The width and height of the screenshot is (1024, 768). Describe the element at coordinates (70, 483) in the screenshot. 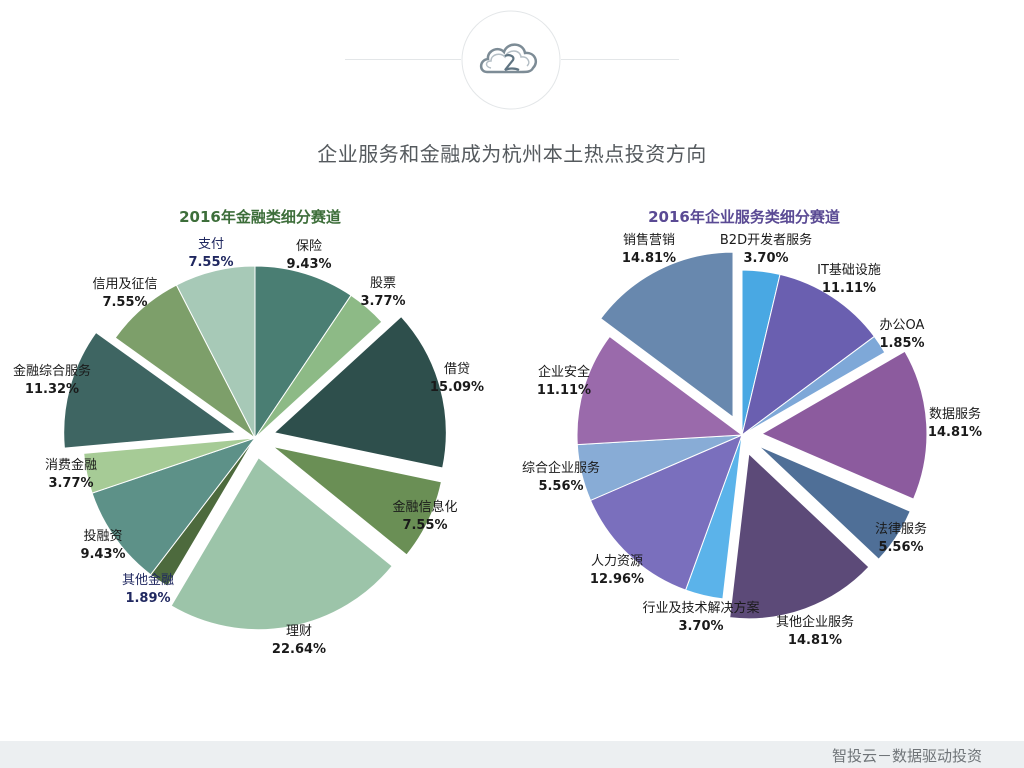

I see `slice-value-7: 3.77%` at that location.